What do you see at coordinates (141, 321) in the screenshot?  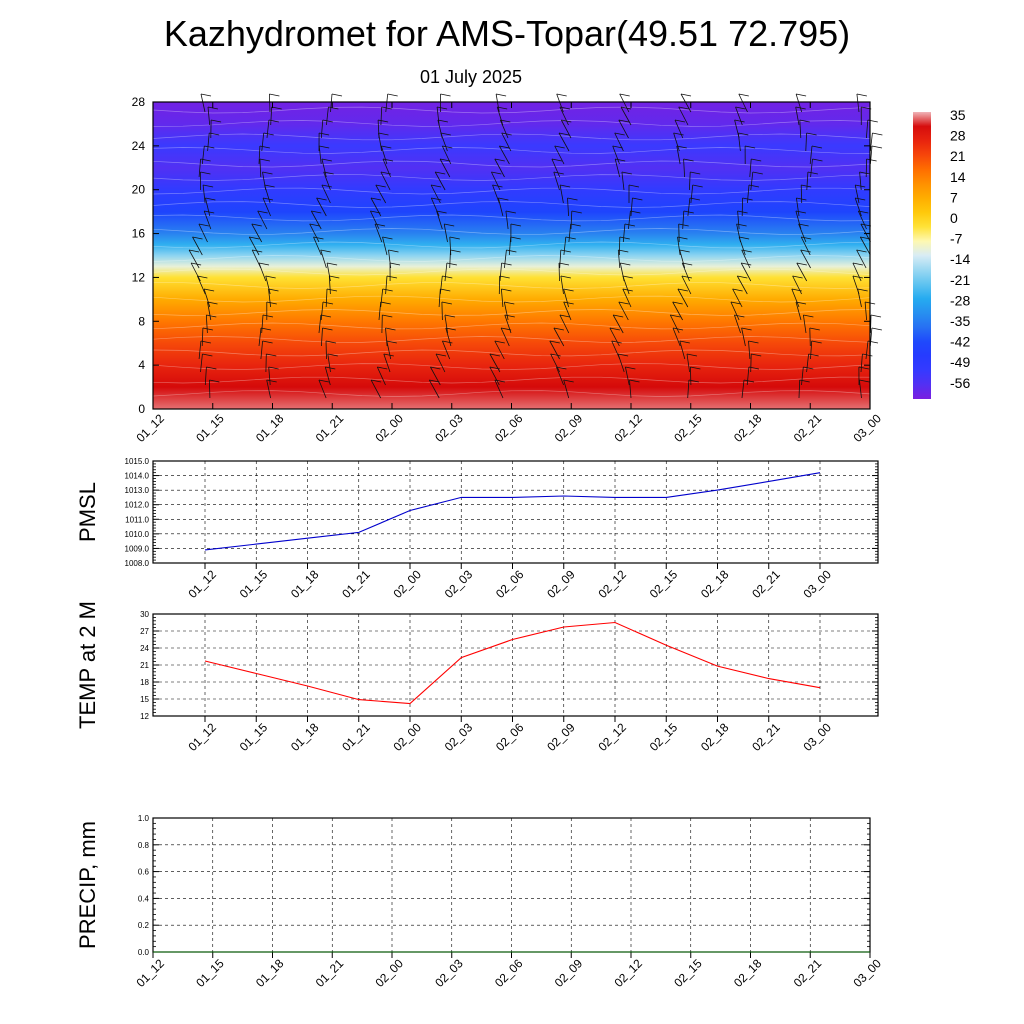 I see `cross-section-ytick-label-2: 8` at bounding box center [141, 321].